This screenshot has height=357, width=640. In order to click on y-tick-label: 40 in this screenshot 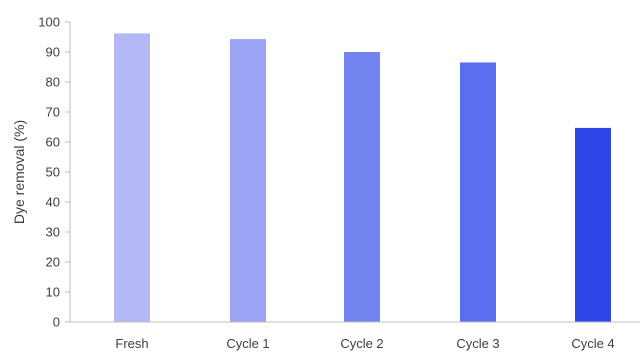, I will do `click(53, 202)`.